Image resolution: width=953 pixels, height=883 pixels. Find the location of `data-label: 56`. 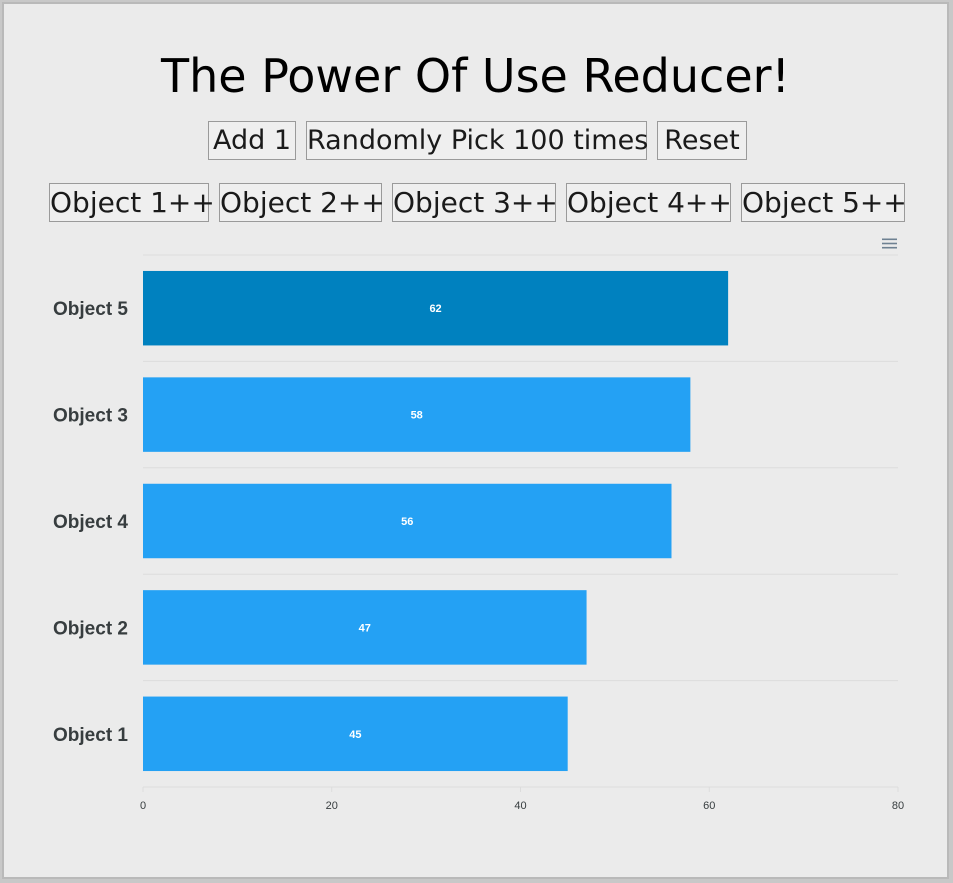

data-label: 56 is located at coordinates (407, 522).